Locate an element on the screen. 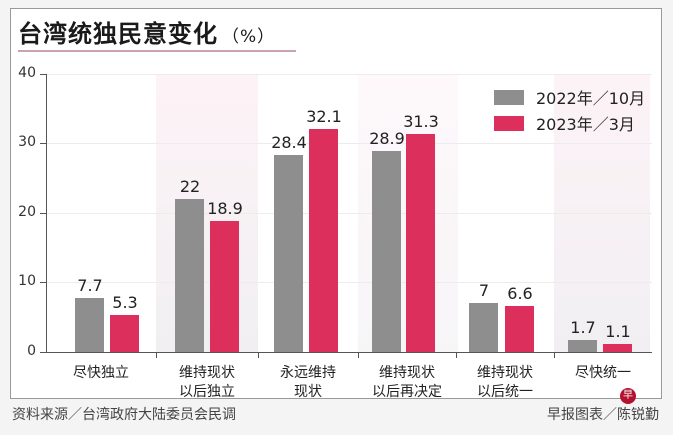 This screenshot has width=673, height=435. bar-2022-status-quo-then-independence is located at coordinates (189, 275).